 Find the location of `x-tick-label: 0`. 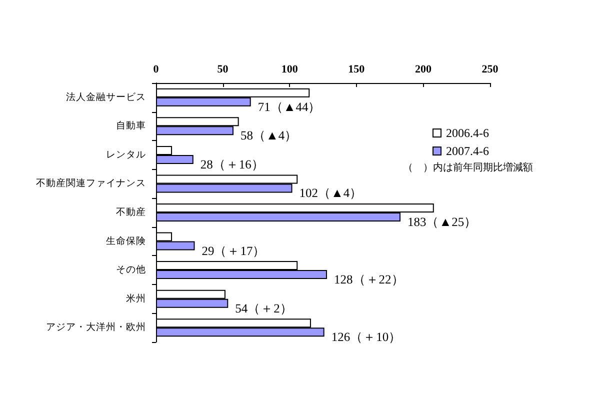

x-tick-label: 0 is located at coordinates (156, 70).